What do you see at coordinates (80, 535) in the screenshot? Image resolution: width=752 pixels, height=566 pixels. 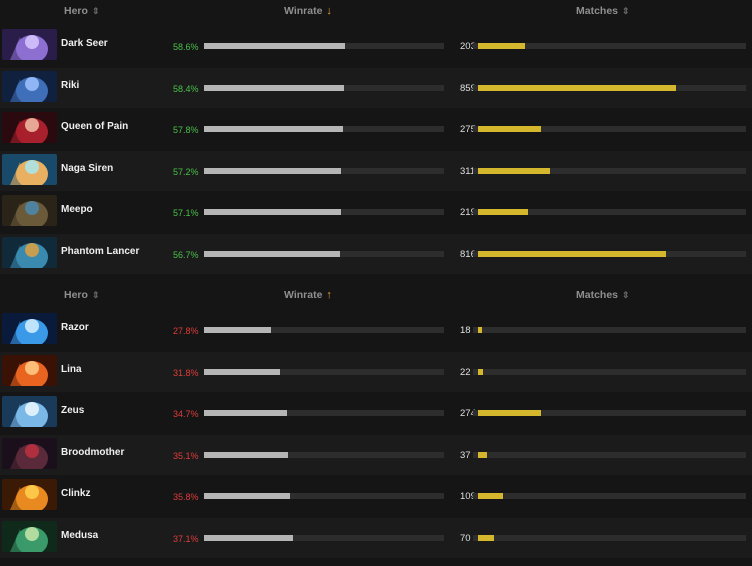 I see `hero-name: Medusa` at bounding box center [80, 535].